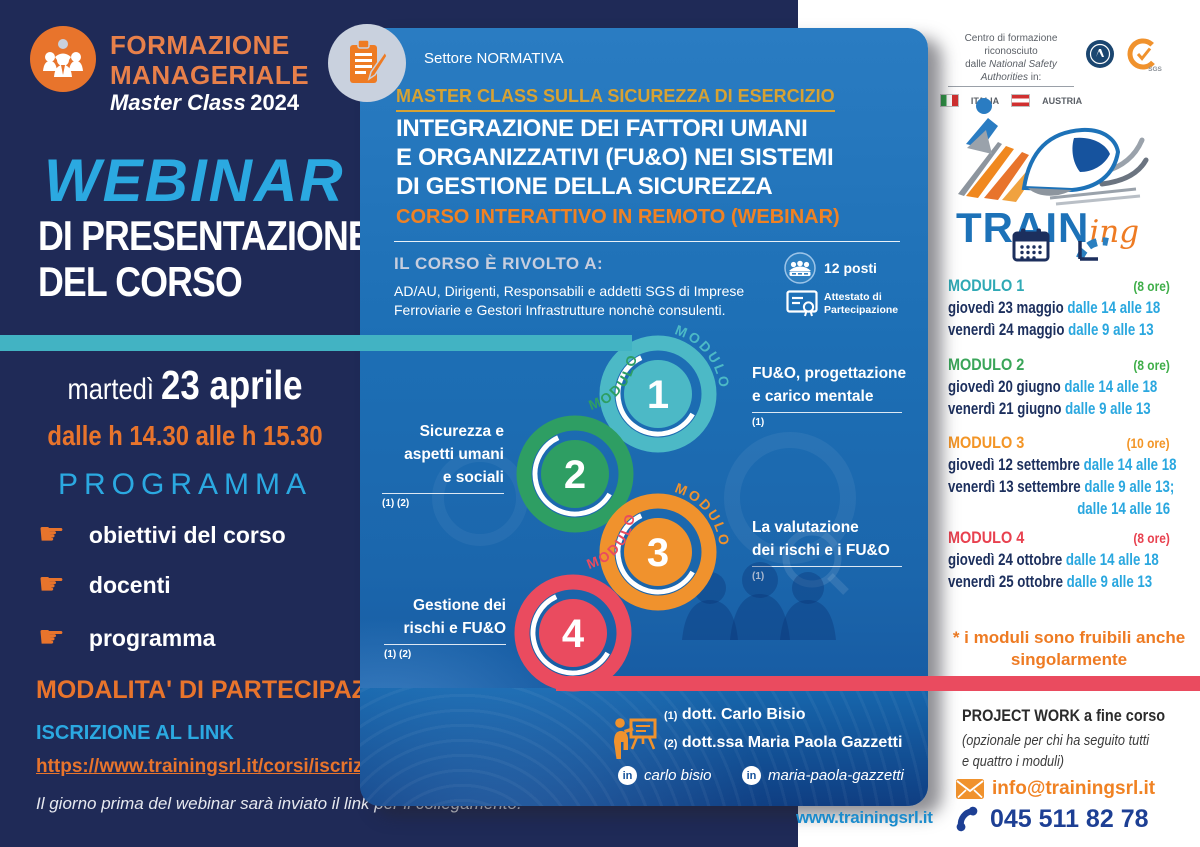 The height and width of the screenshot is (847, 1200). What do you see at coordinates (499, 263) in the screenshot?
I see `audience-title: IL CORSO È RIVOLTO A:` at bounding box center [499, 263].